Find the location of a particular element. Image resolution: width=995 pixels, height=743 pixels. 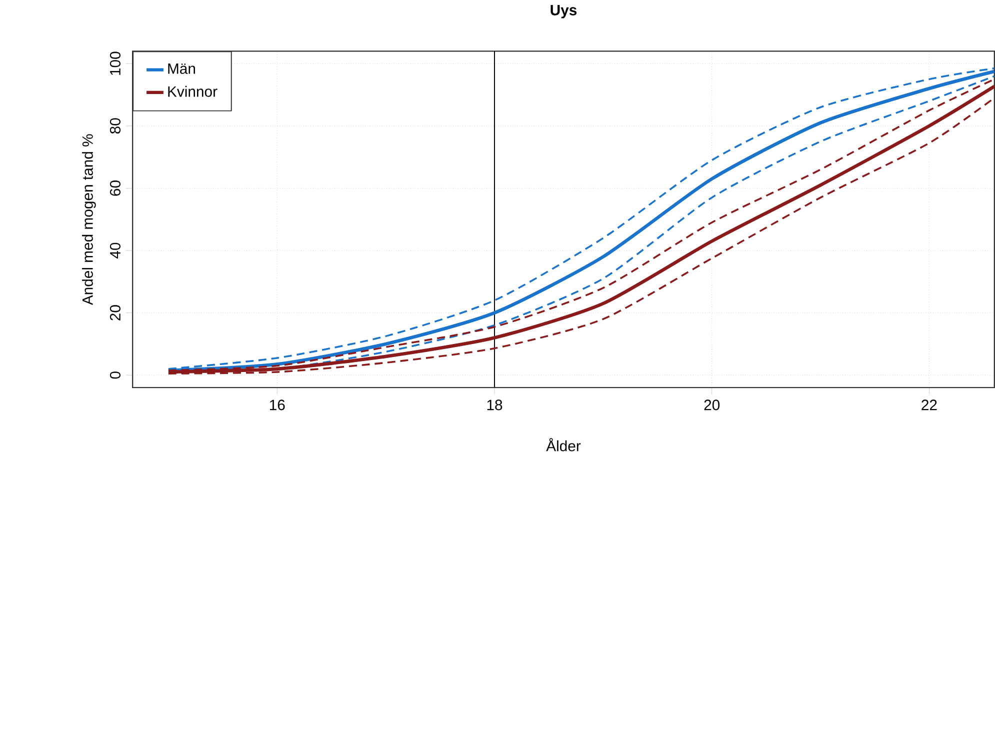

x-tick-label: 16 is located at coordinates (277, 405).